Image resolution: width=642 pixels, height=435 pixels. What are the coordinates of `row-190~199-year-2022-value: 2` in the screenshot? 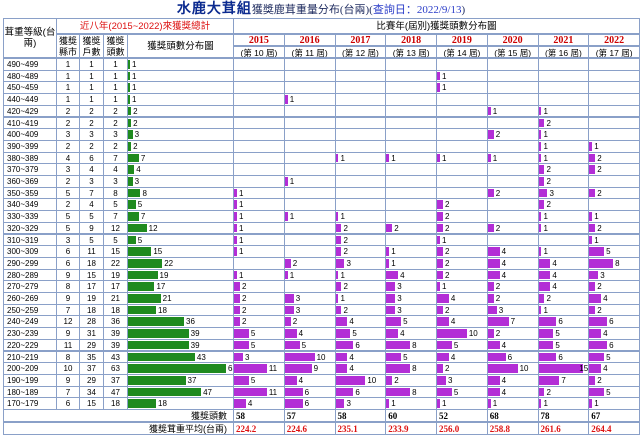 It's located at (599, 380).